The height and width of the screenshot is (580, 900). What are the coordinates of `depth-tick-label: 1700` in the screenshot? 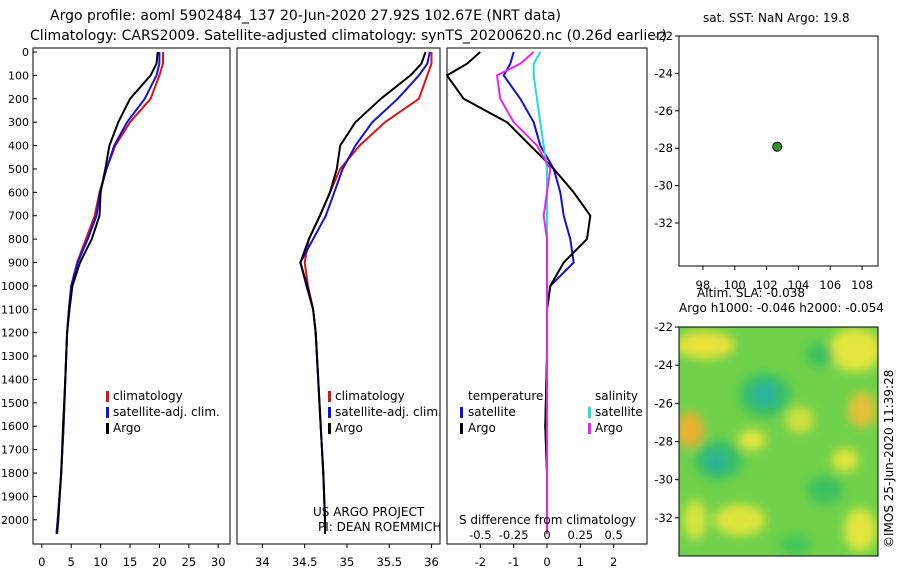 It's located at (15, 450).